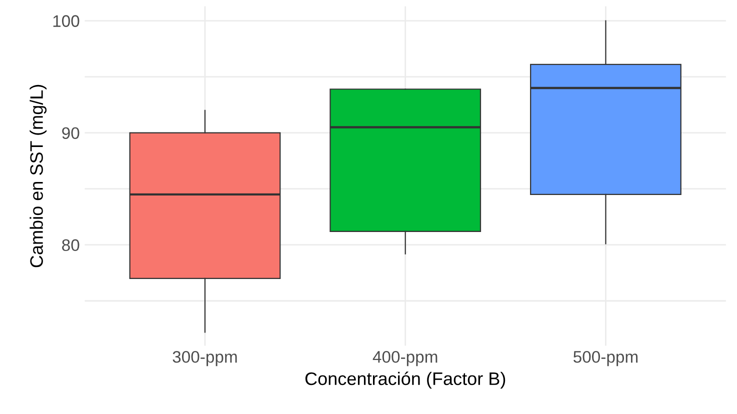 The image size is (737, 414). Describe the element at coordinates (204, 358) in the screenshot. I see `x-tick-label: 300-ppm` at that location.